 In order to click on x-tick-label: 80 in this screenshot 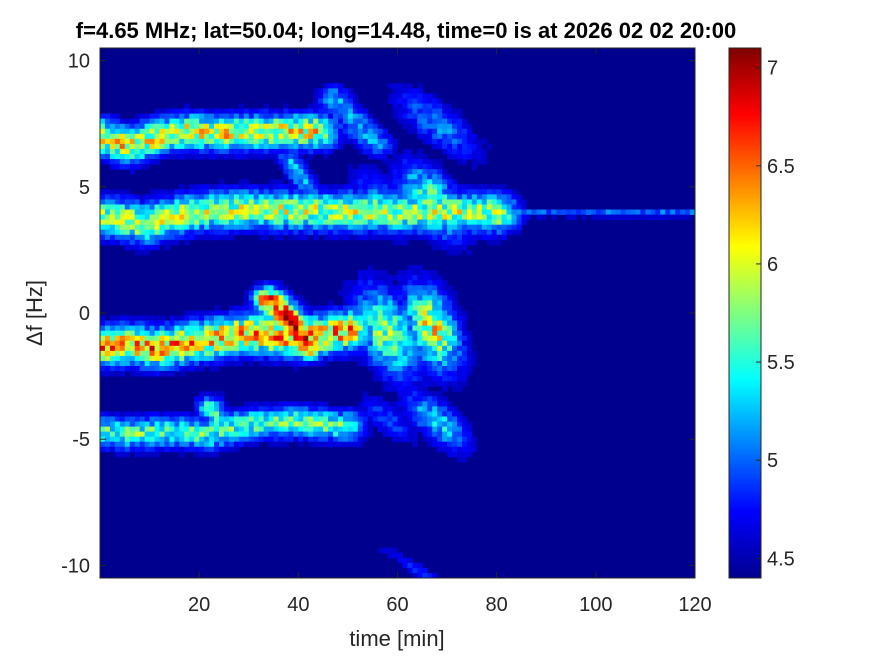, I will do `click(497, 605)`.